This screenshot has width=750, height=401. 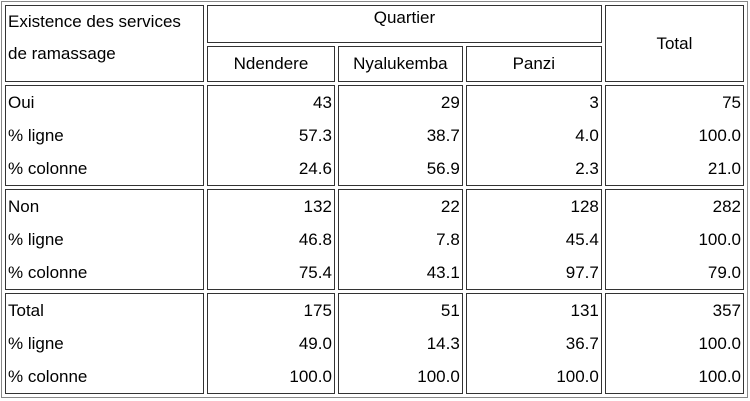 I want to click on value-cell: 131 36.7 100.0, so click(x=533, y=343).